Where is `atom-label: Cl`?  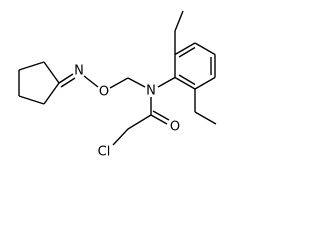
atom-label: Cl is located at coordinates (104, 152).